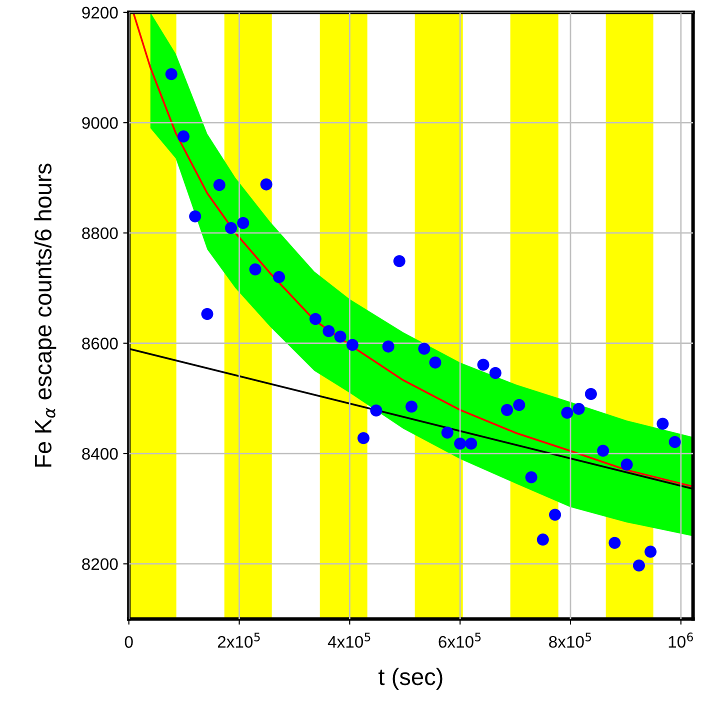  I want to click on y-tick-label: 8400, so click(100, 454).